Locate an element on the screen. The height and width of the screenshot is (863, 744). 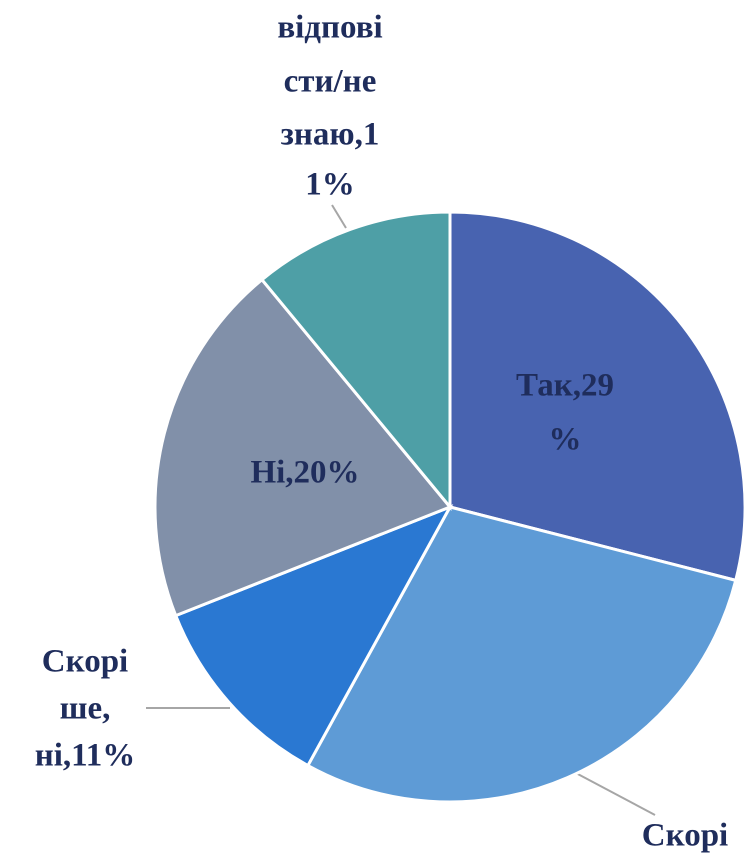
data-label: відпові is located at coordinates (329, 28).